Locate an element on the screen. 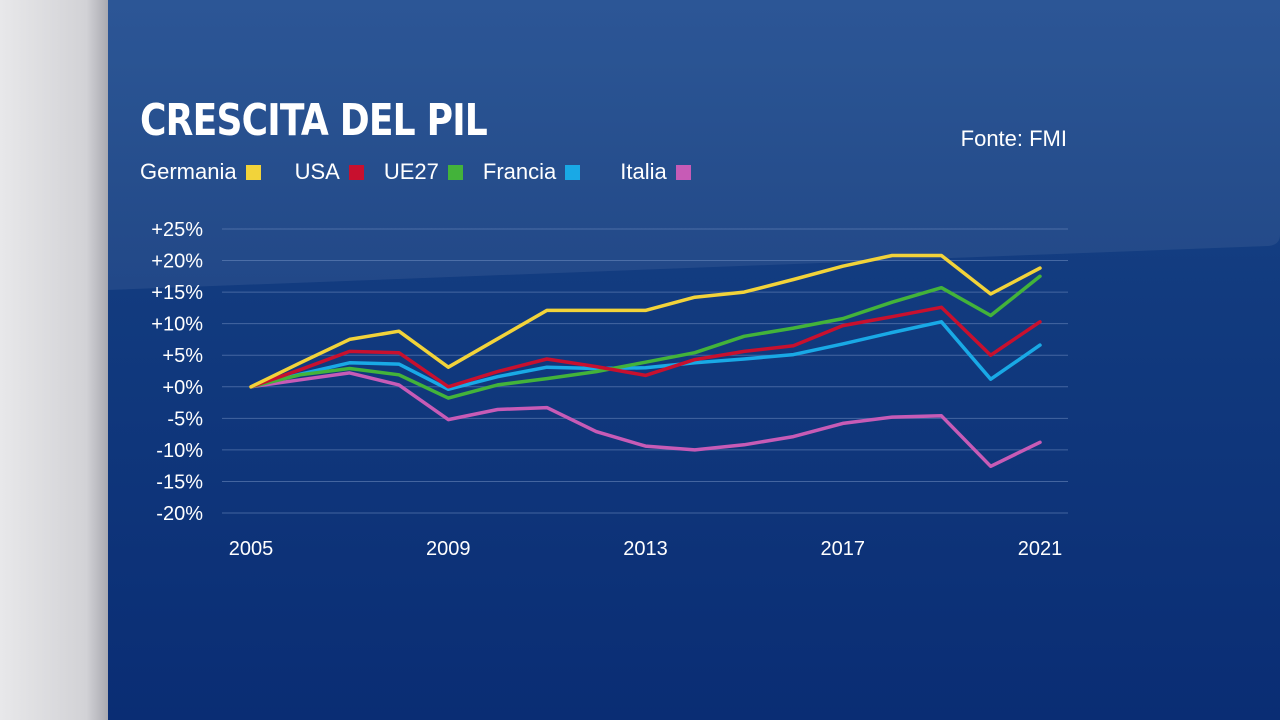 The image size is (1280, 720). x-axis-ticks: 2005 2009 2013 2017 2021 is located at coordinates (646, 549).